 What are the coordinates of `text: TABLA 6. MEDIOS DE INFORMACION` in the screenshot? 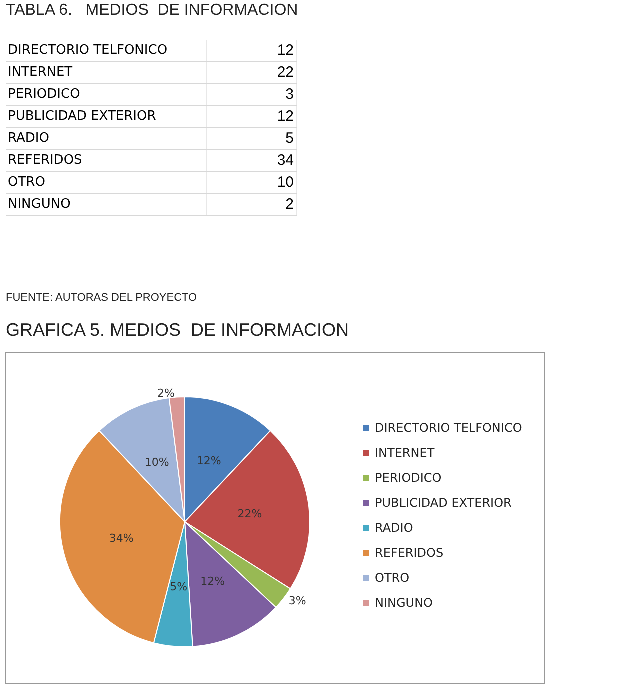 It's located at (152, 11).